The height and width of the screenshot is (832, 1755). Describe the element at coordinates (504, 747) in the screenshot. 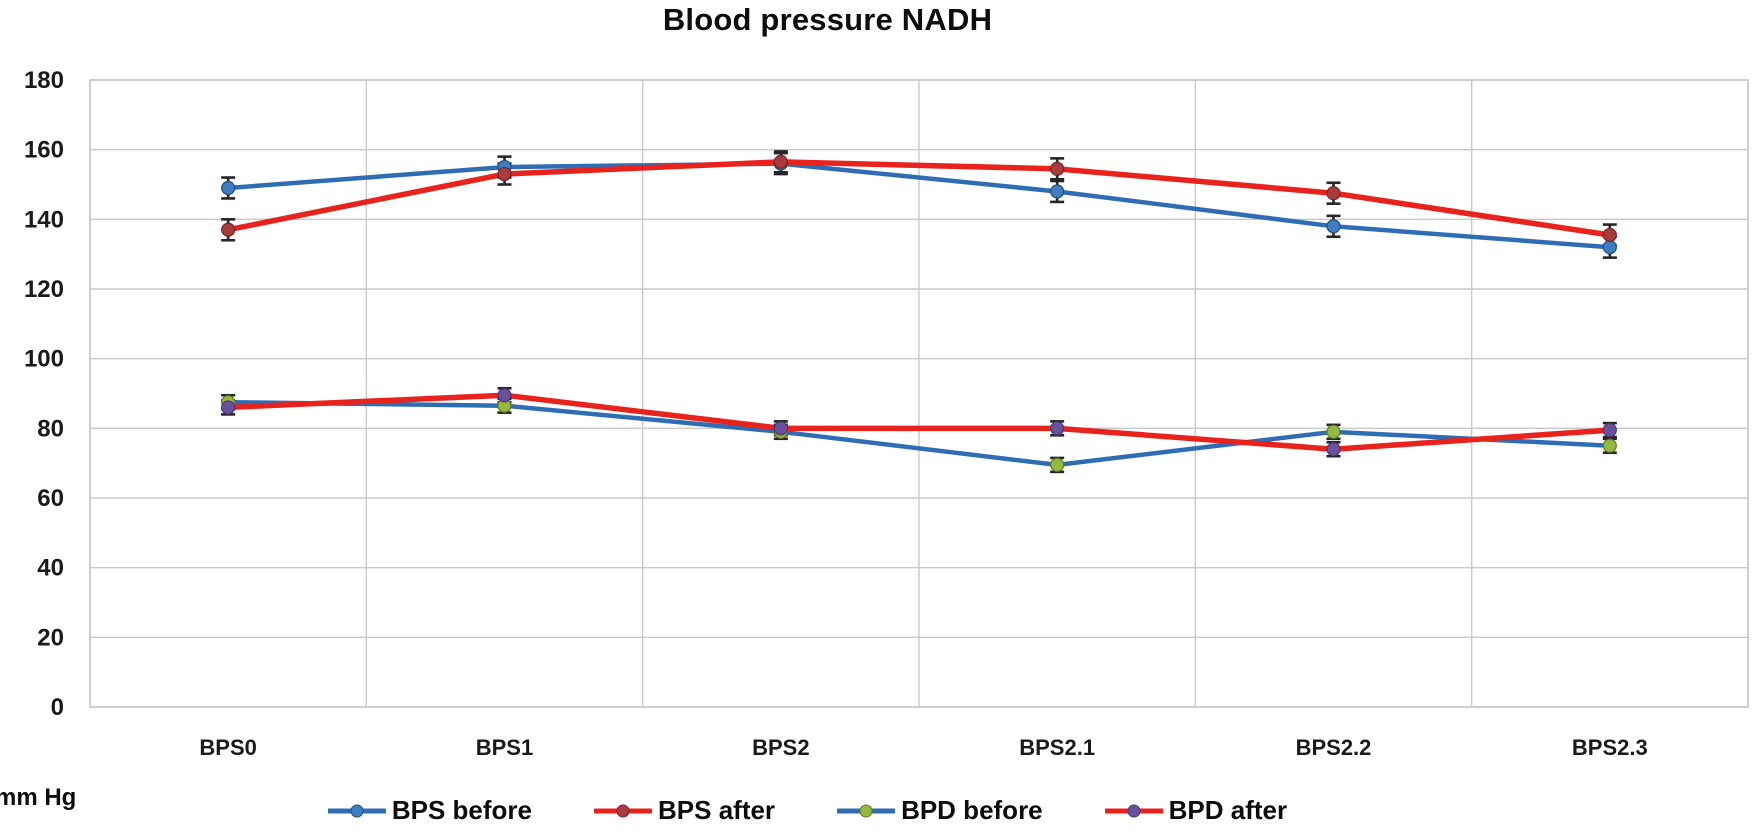

I see `x-tick-label: BPS1` at that location.